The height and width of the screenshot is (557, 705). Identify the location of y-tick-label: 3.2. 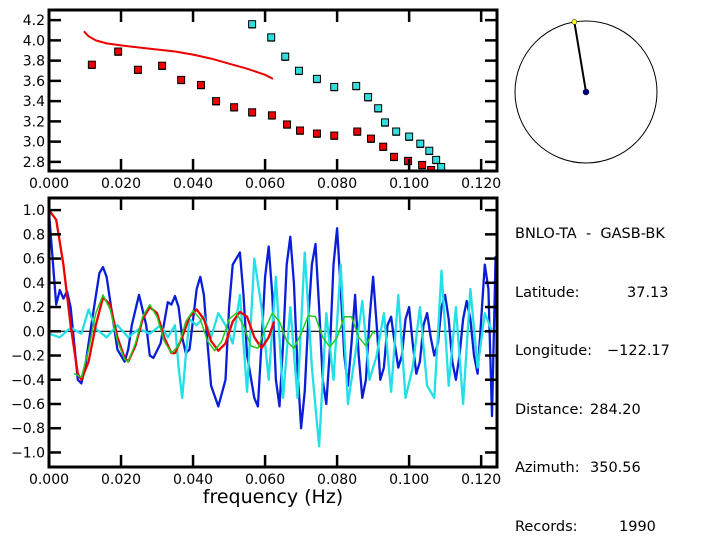
(34, 122).